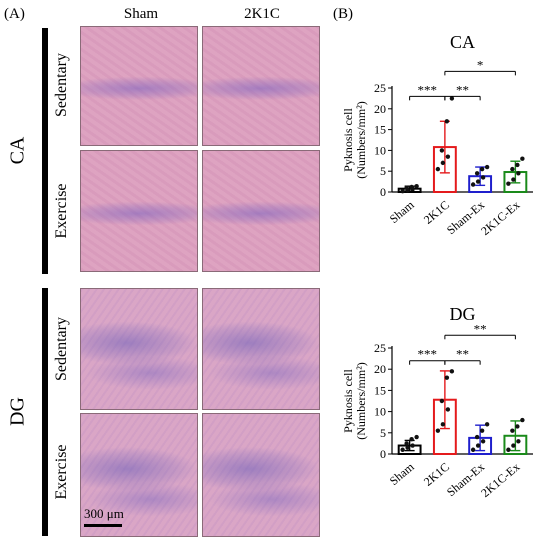  What do you see at coordinates (480, 64) in the screenshot?
I see `significance-label: *` at bounding box center [480, 64].